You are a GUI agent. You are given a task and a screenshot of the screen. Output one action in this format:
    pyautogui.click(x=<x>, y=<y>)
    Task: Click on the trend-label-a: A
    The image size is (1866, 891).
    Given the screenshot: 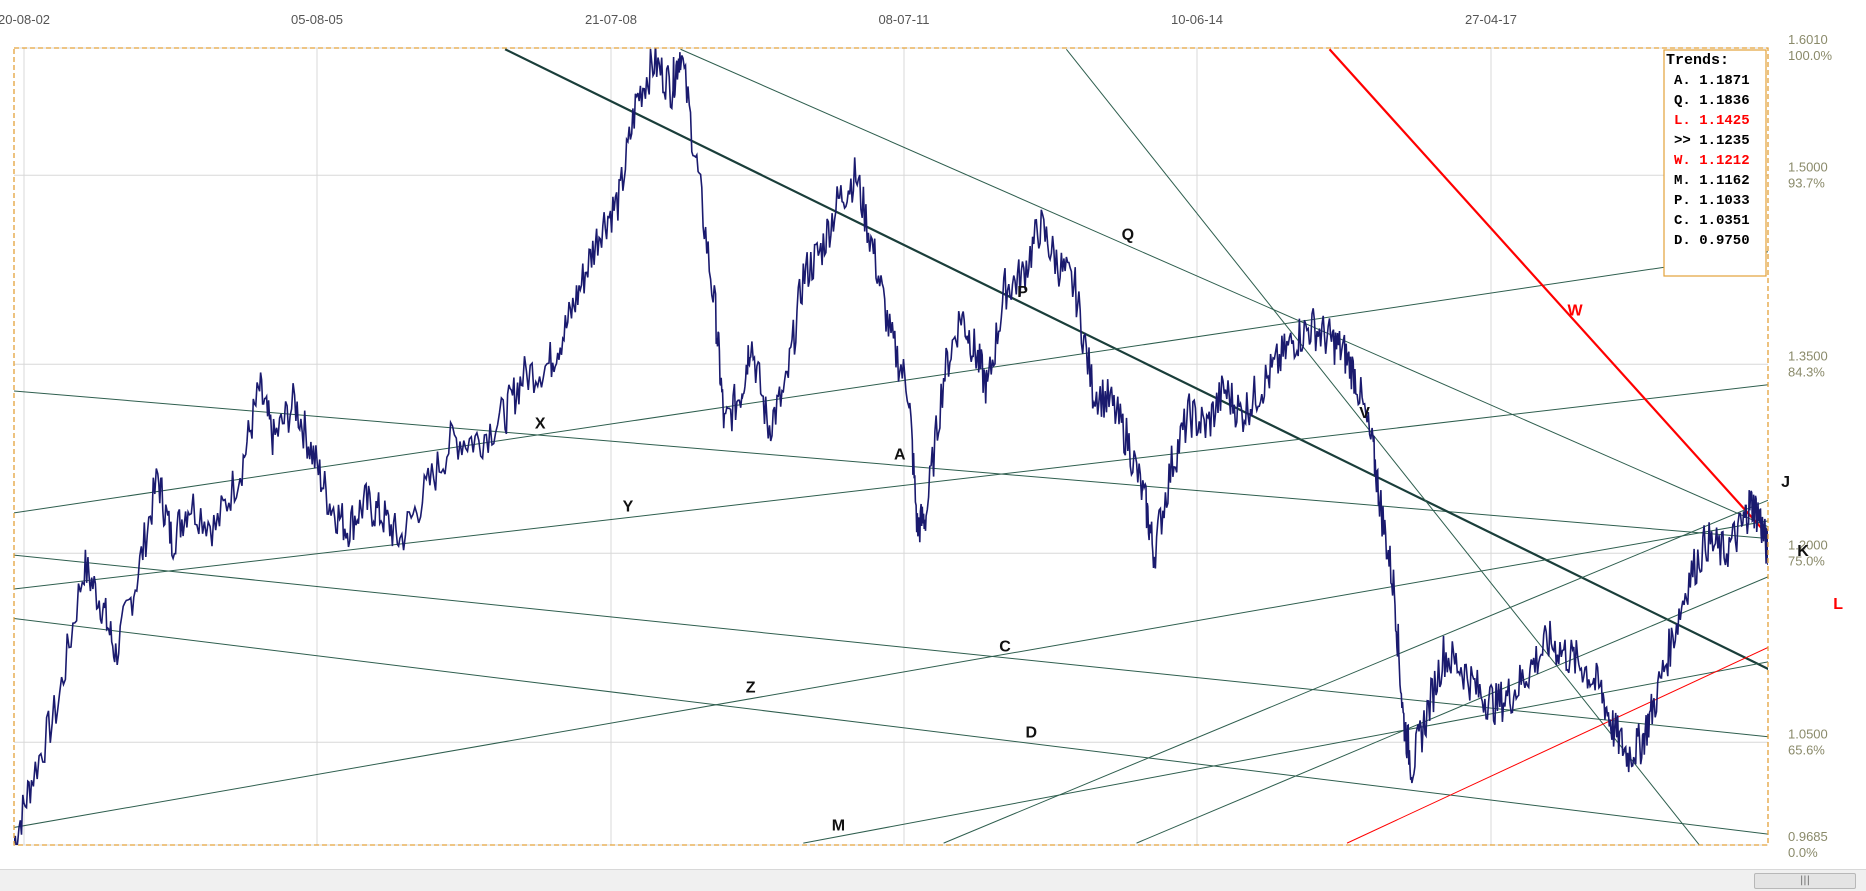 What is the action you would take?
    pyautogui.click(x=900, y=454)
    